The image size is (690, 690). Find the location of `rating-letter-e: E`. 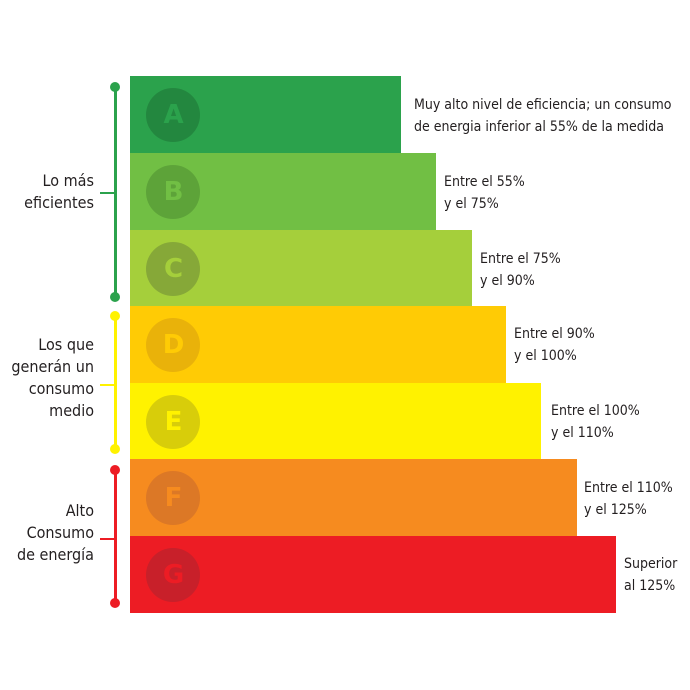

rating-letter-e: E is located at coordinates (173, 422).